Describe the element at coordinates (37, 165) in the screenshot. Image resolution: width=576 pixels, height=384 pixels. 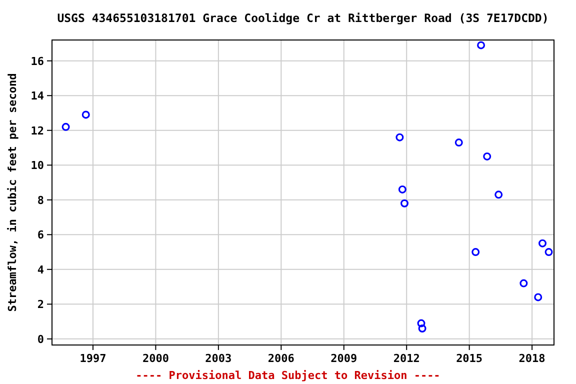
I see `y-tick-label: 10` at that location.